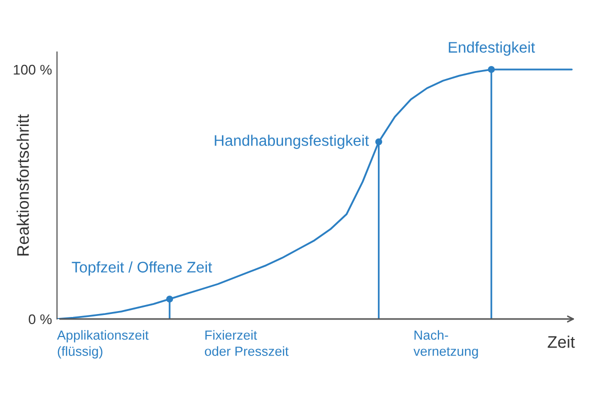  I want to click on y-tick-label: 100 %, so click(33, 69).